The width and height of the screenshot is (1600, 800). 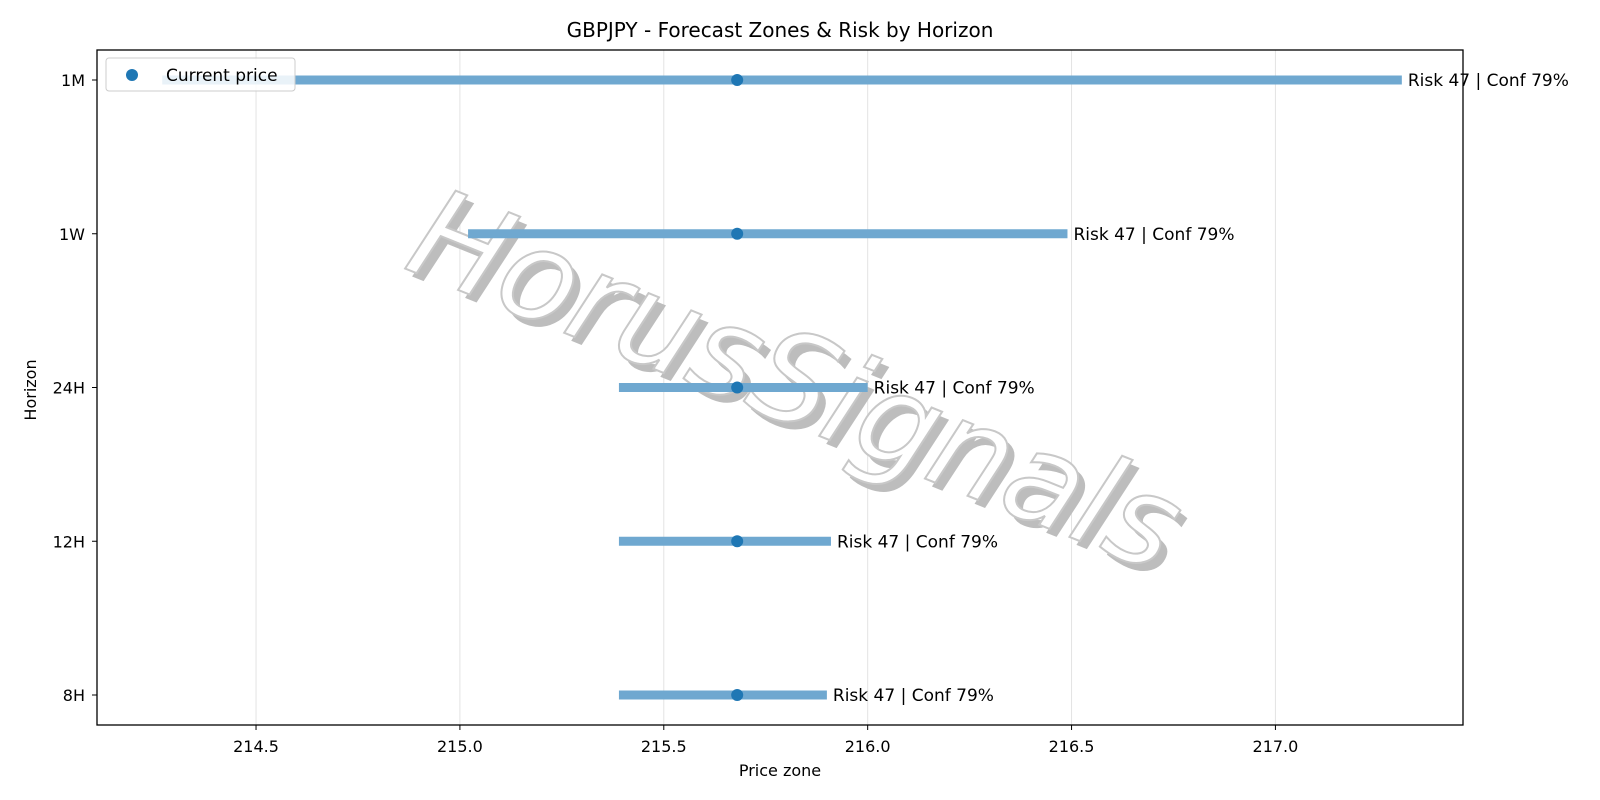 I want to click on legend-marker, so click(x=132, y=75).